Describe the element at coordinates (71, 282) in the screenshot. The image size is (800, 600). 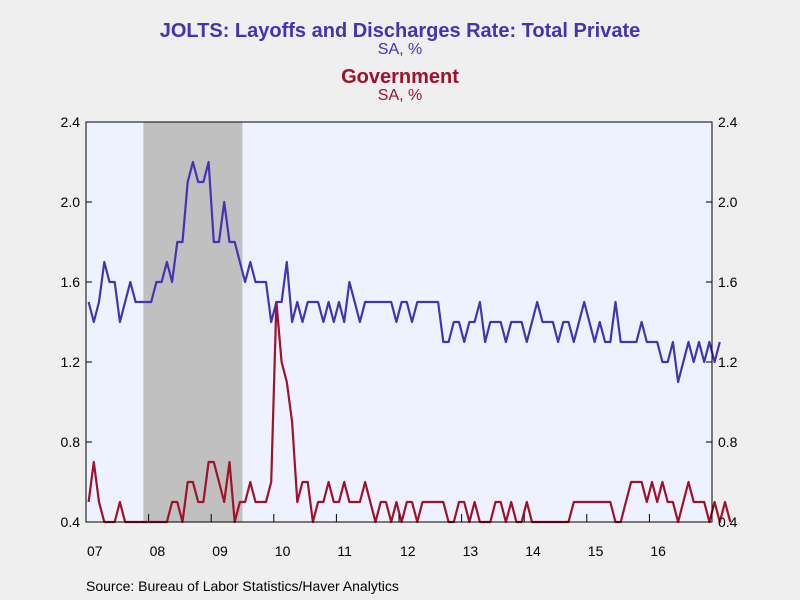
I see `y-tick-label-left: 1.6` at that location.